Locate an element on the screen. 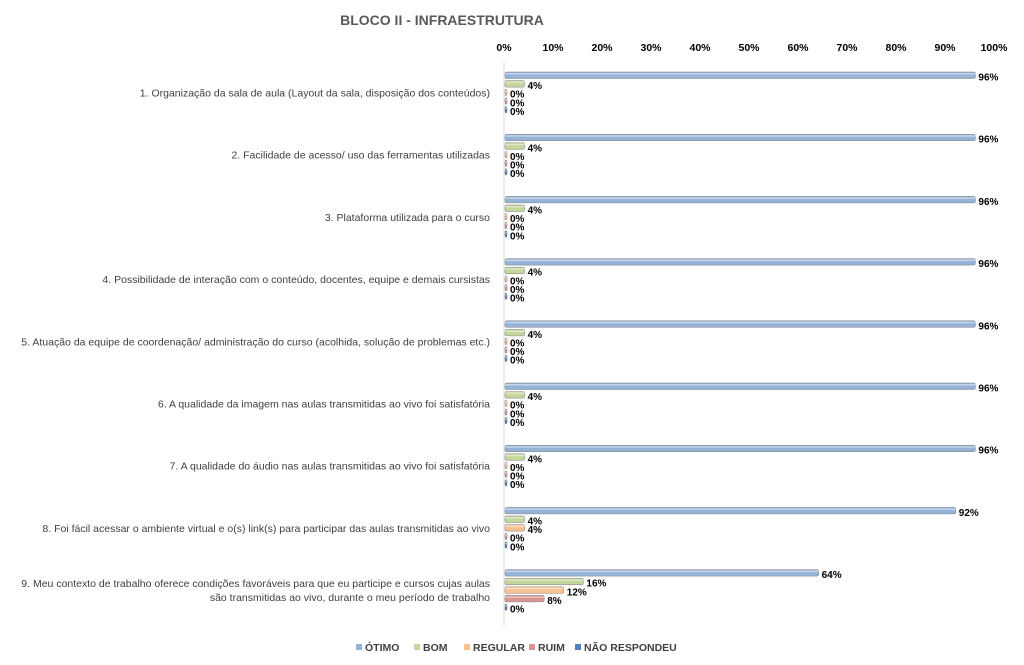 This screenshot has height=665, width=1024. x-tick-label: 50% is located at coordinates (749, 48).